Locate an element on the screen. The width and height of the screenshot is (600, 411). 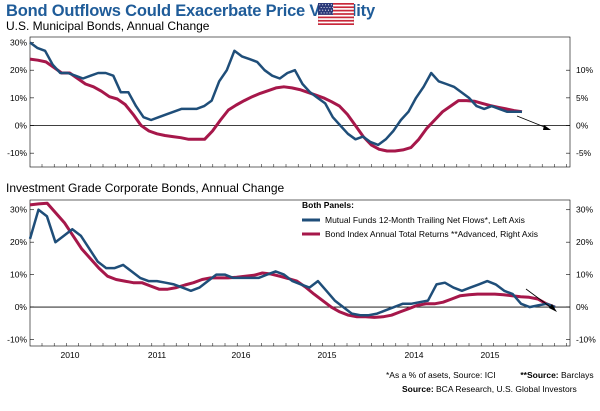
right-tick-label: 5% is located at coordinates (582, 98).